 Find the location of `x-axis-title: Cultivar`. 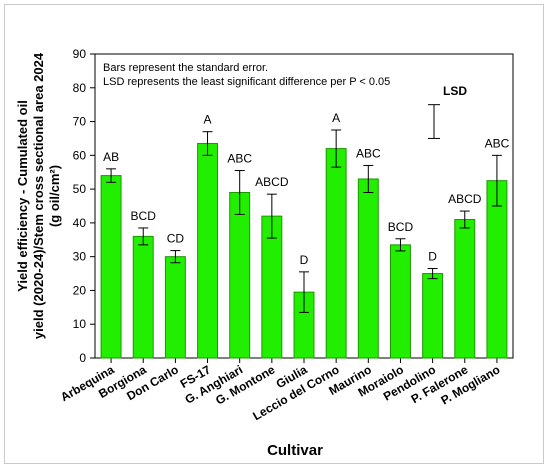

x-axis-title: Cultivar is located at coordinates (295, 450).